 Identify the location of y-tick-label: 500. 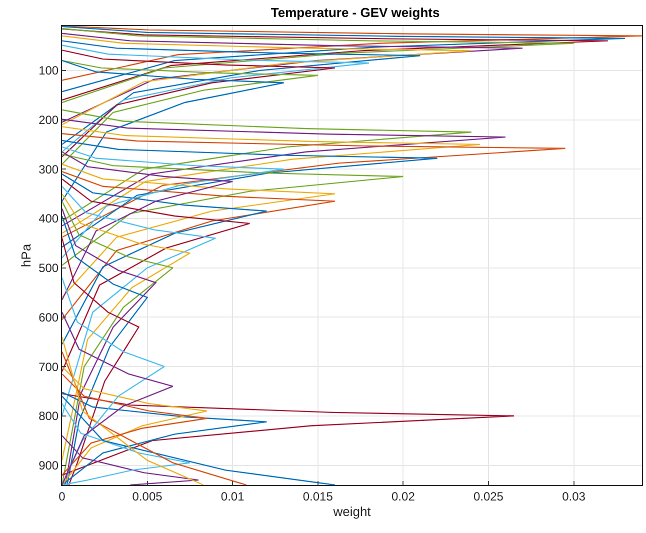
(48, 268).